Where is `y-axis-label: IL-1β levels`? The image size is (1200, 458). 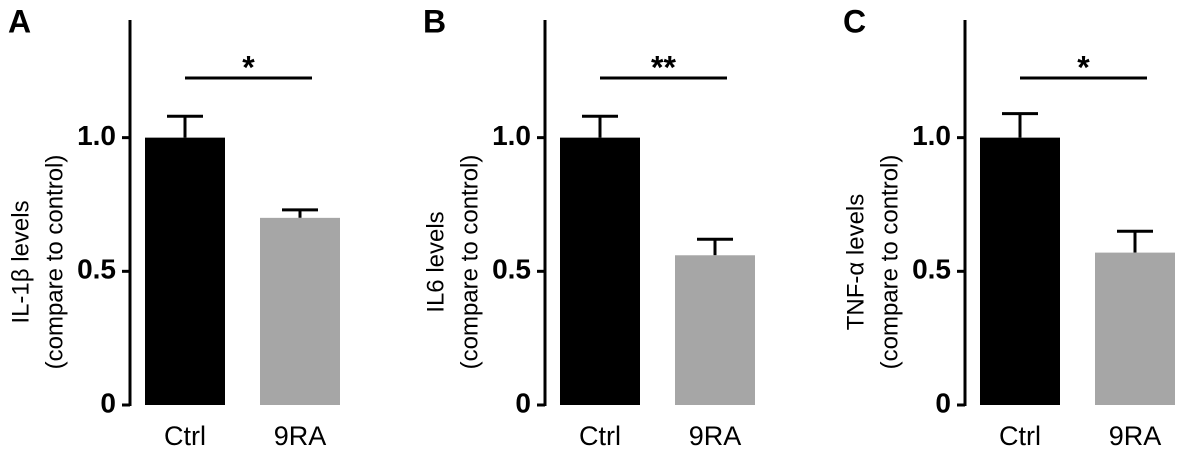 y-axis-label: IL-1β levels is located at coordinates (20, 261).